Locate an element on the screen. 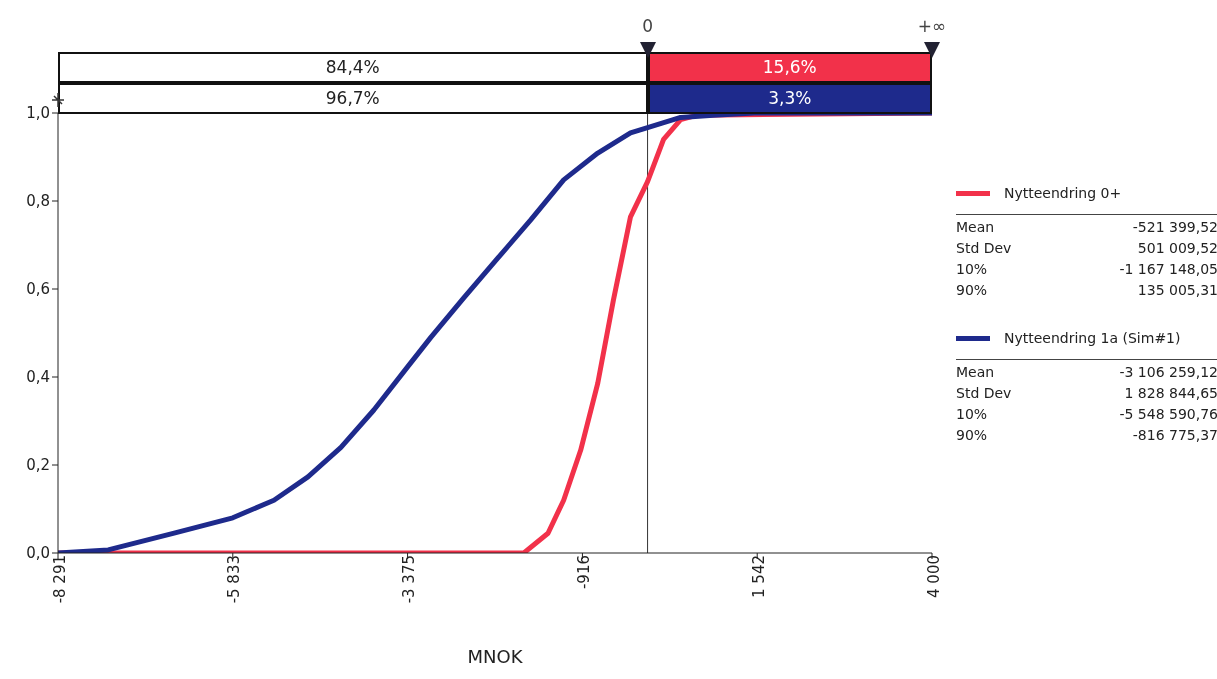  legend-label: Nytteendring 0+ is located at coordinates (1063, 193).